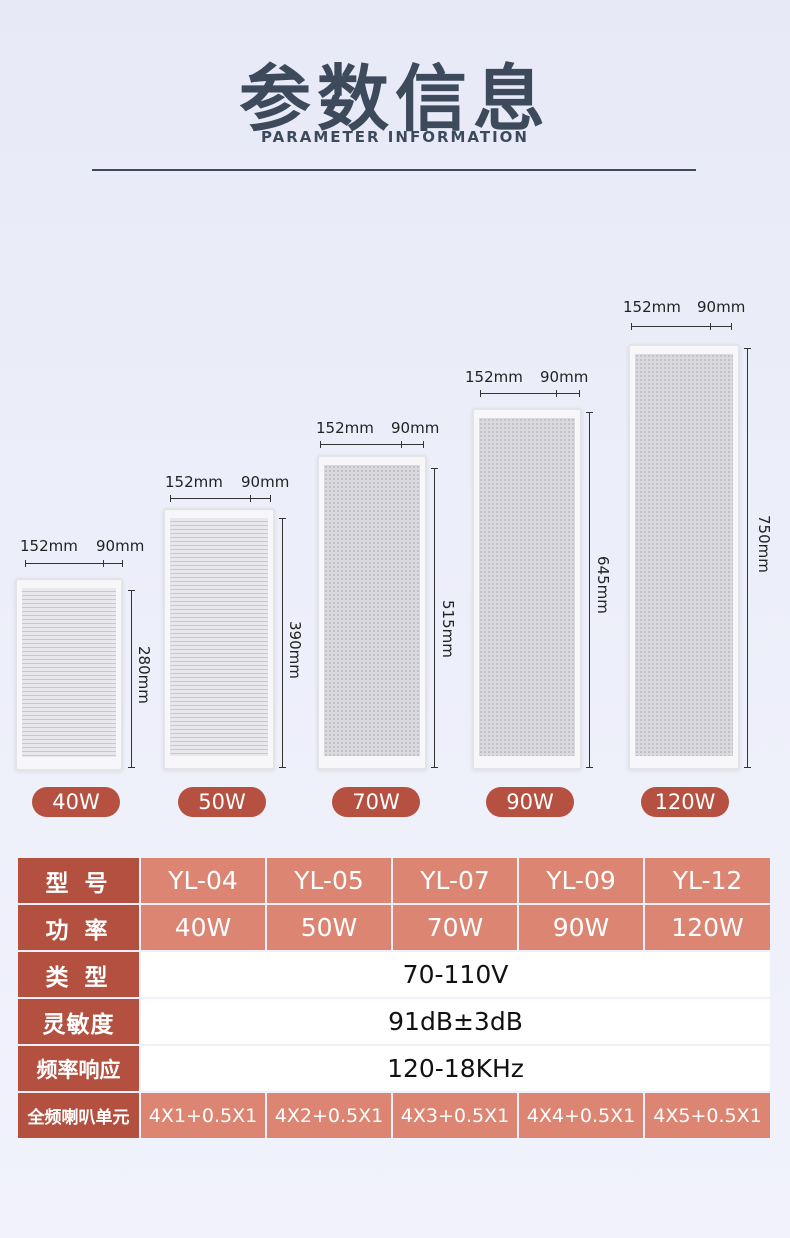  What do you see at coordinates (203, 880) in the screenshot?
I see `model-cell: YL-04` at bounding box center [203, 880].